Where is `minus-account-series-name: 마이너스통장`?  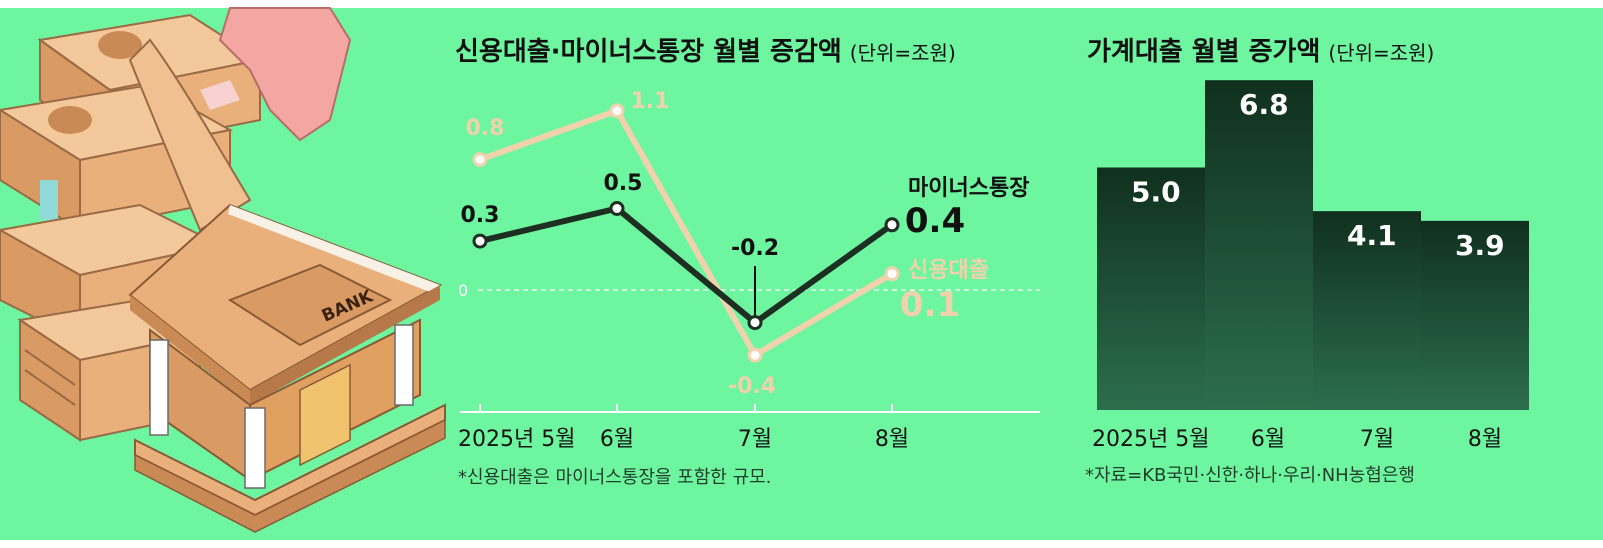
minus-account-series-name: 마이너스통장 is located at coordinates (968, 188).